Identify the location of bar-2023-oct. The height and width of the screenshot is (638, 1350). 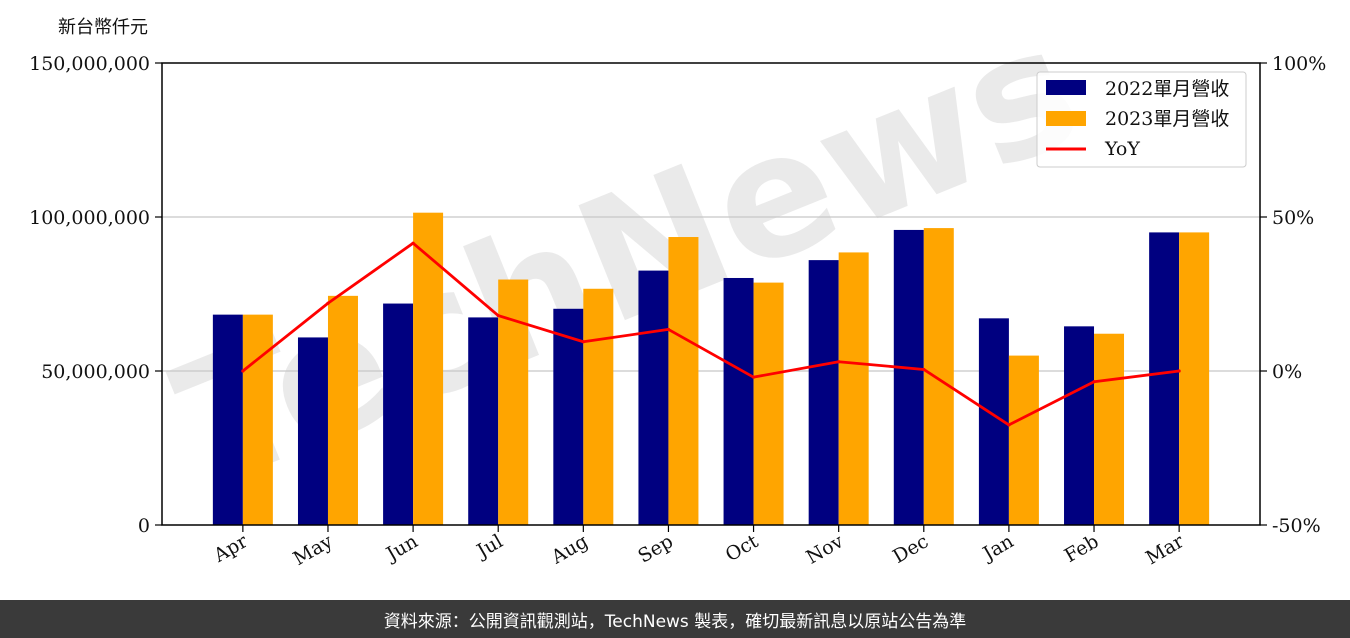
(768, 403).